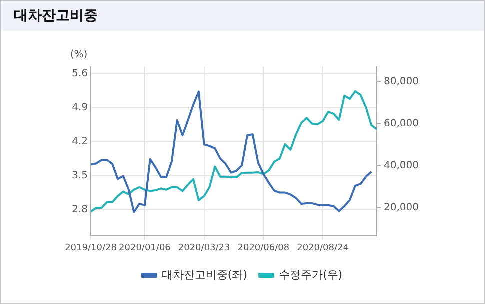  What do you see at coordinates (401, 82) in the screenshot?
I see `y2-tick-label: 80,000` at bounding box center [401, 82].